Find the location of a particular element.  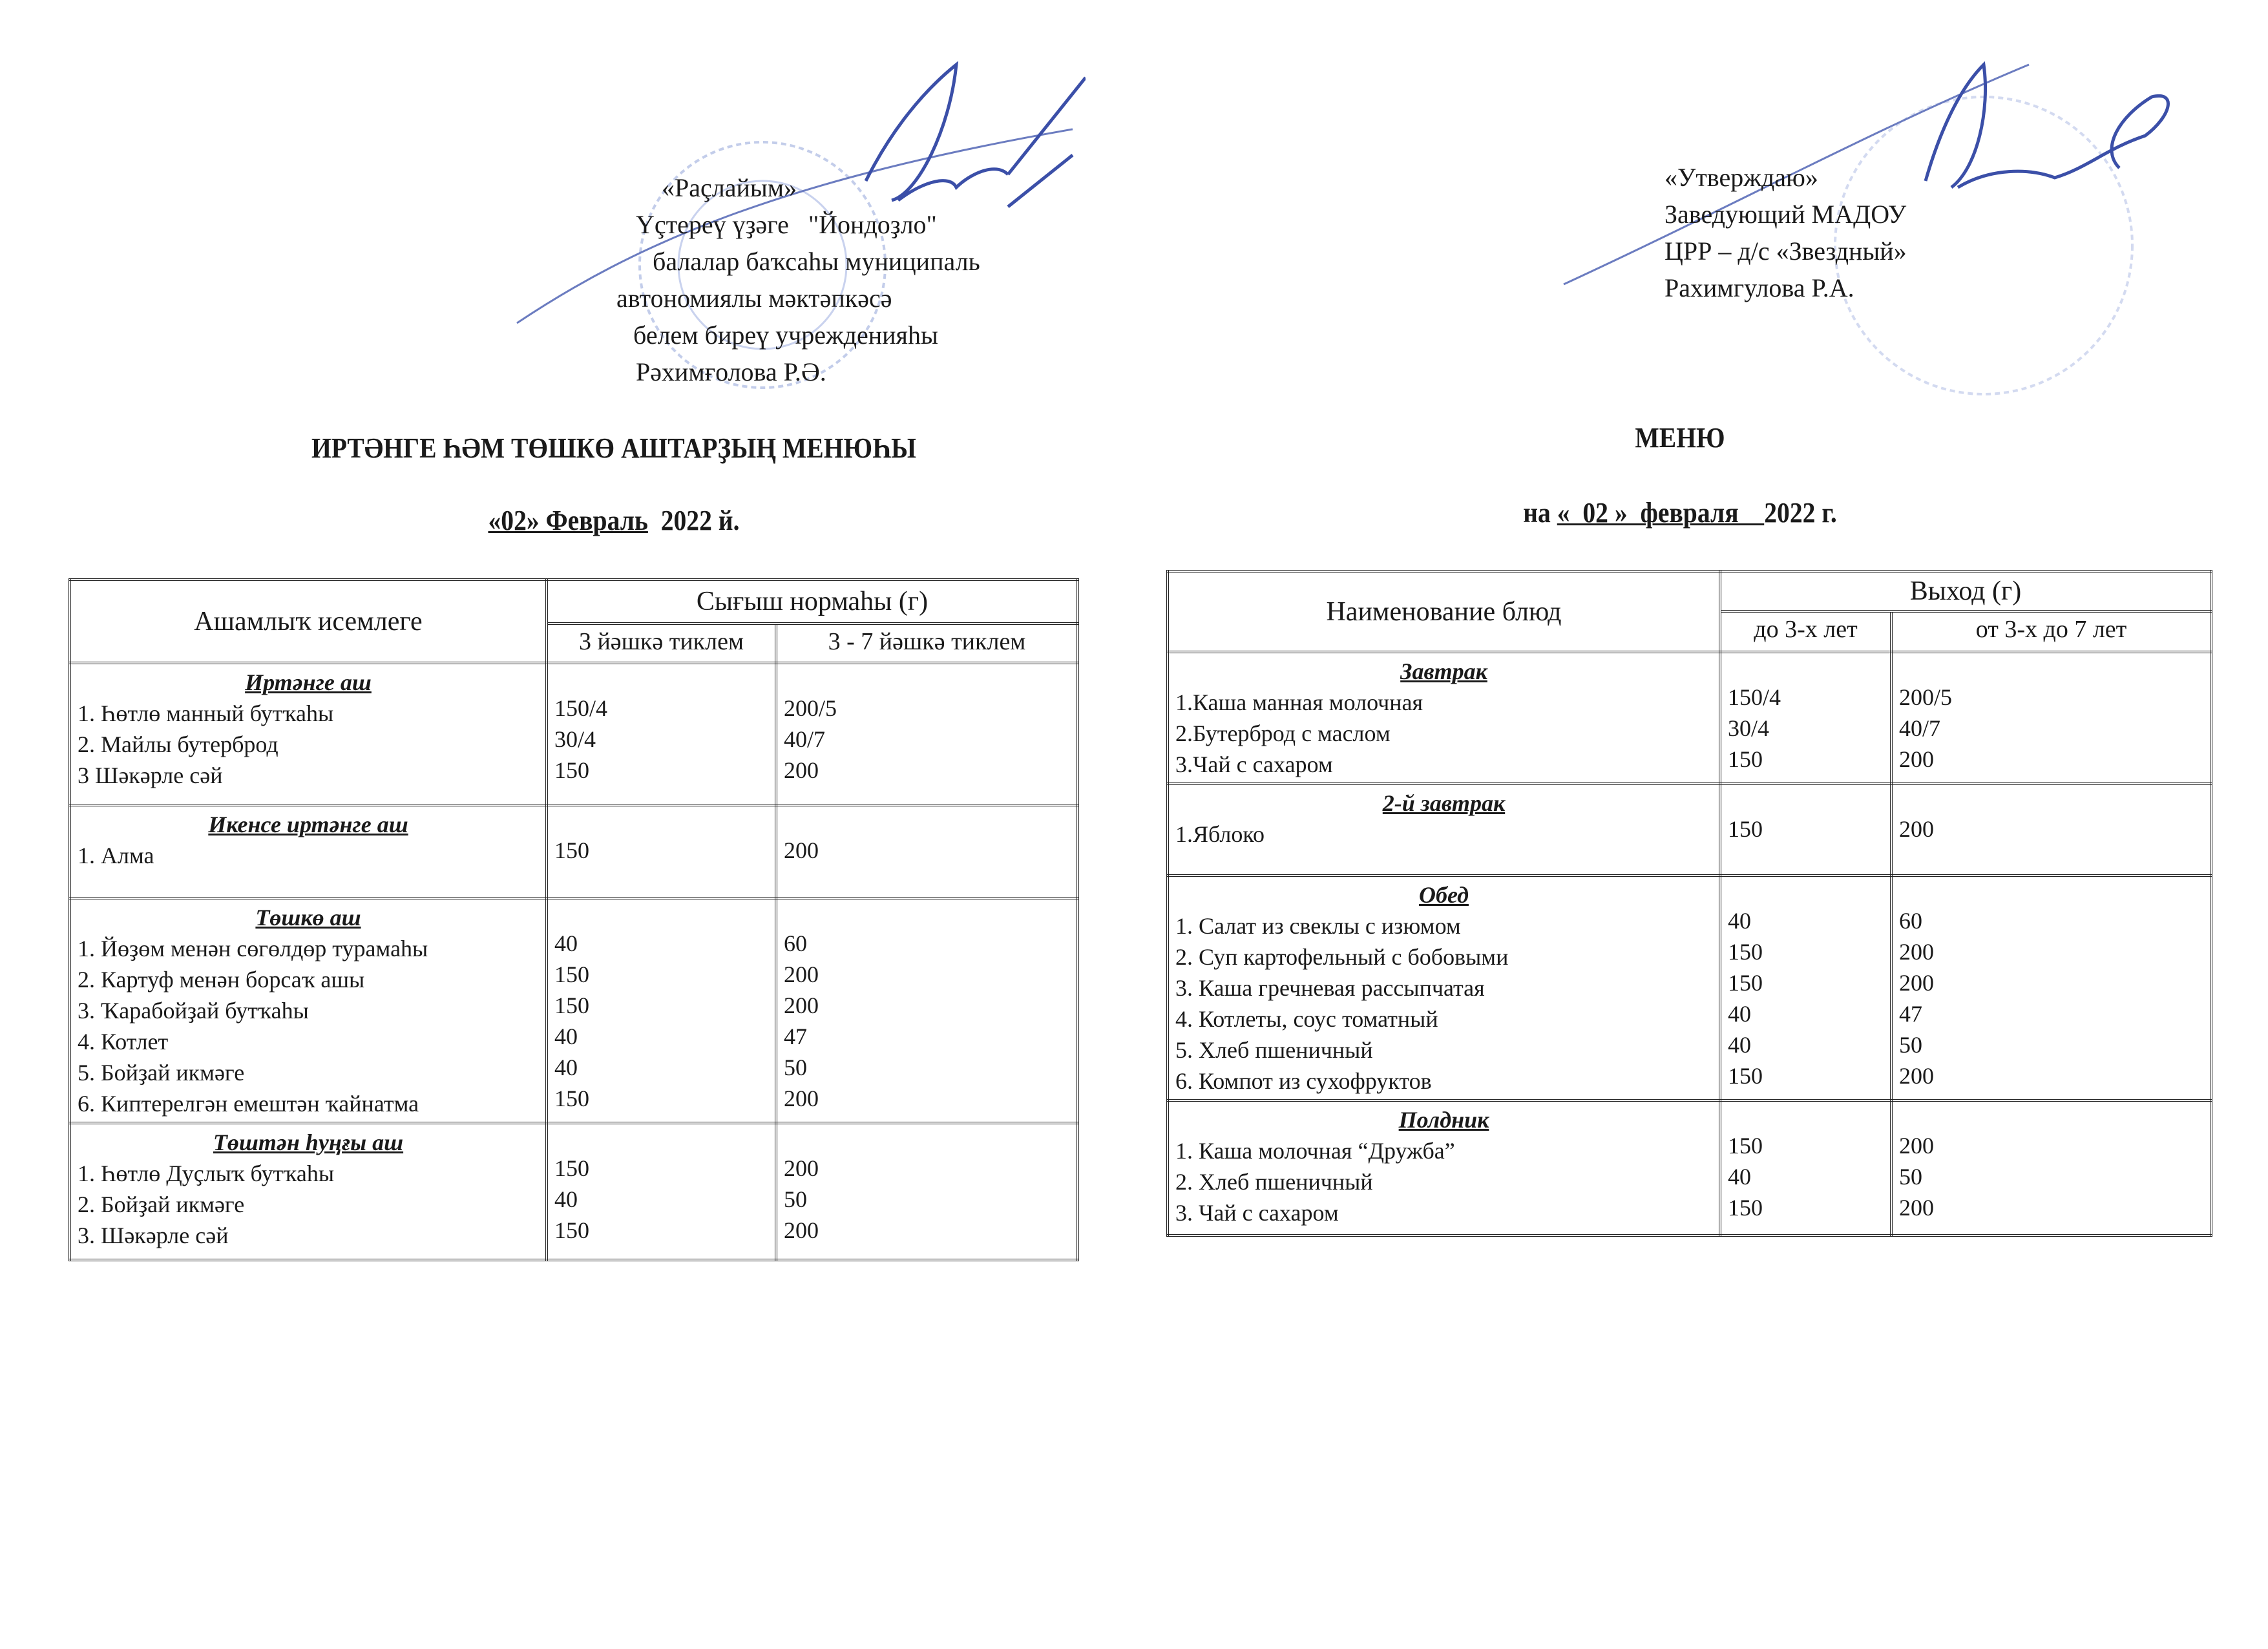

dish-item: 5. Хлеб пшеничный is located at coordinates (1274, 1050).